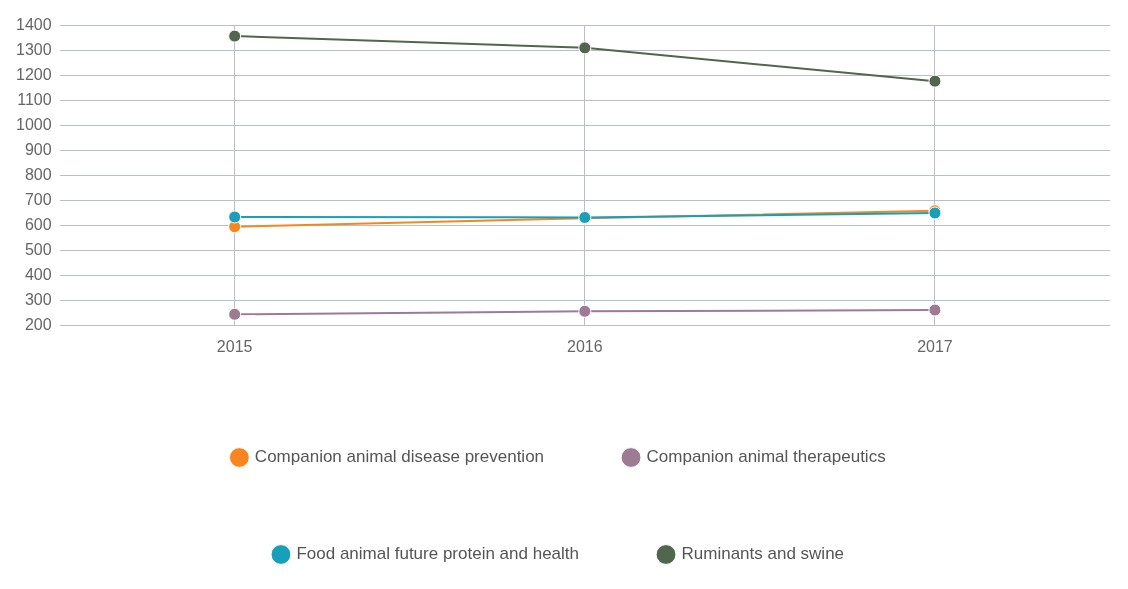 The image size is (1128, 589). I want to click on y-tick-label: 1000, so click(34, 125).